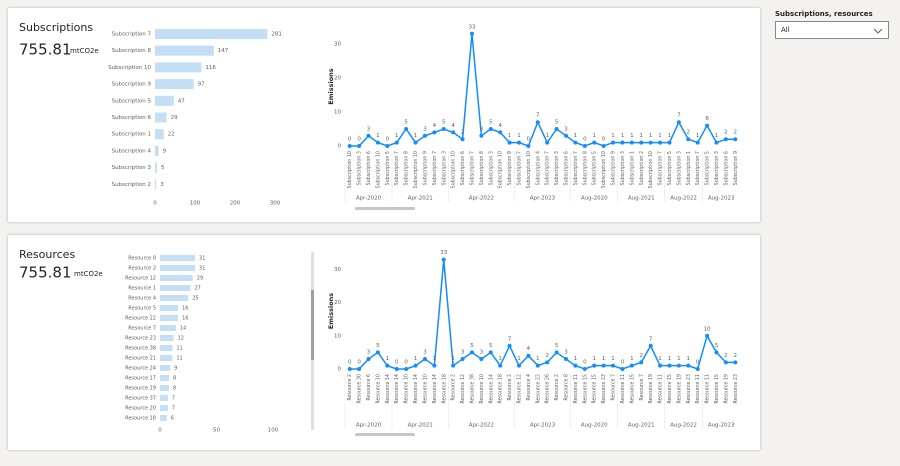 This screenshot has height=466, width=900. Describe the element at coordinates (202, 269) in the screenshot. I see `value-label: 31` at that location.